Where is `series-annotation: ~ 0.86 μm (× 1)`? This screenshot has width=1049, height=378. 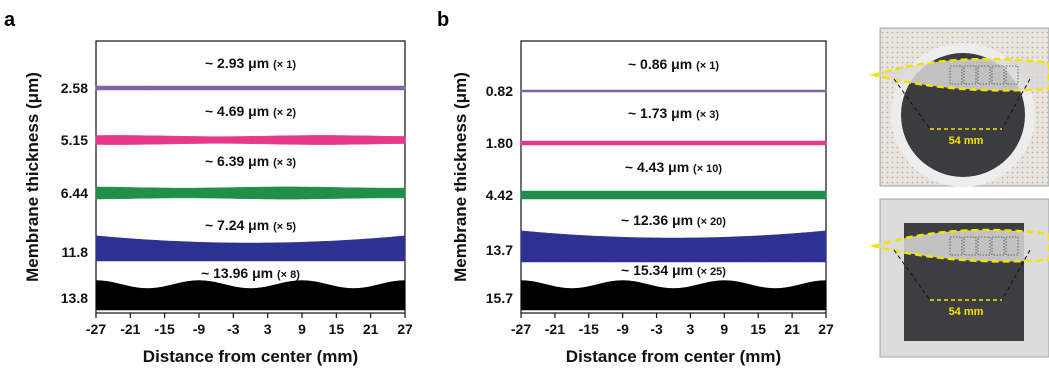
series-annotation: ~ 0.86 μm (× 1) is located at coordinates (673, 64).